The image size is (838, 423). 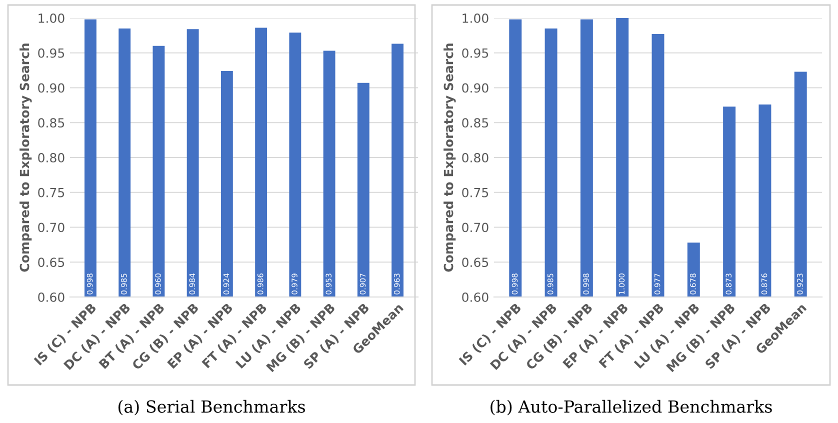 What do you see at coordinates (631, 408) in the screenshot?
I see `text: (b) Auto-Parallelized Benchmarks` at bounding box center [631, 408].